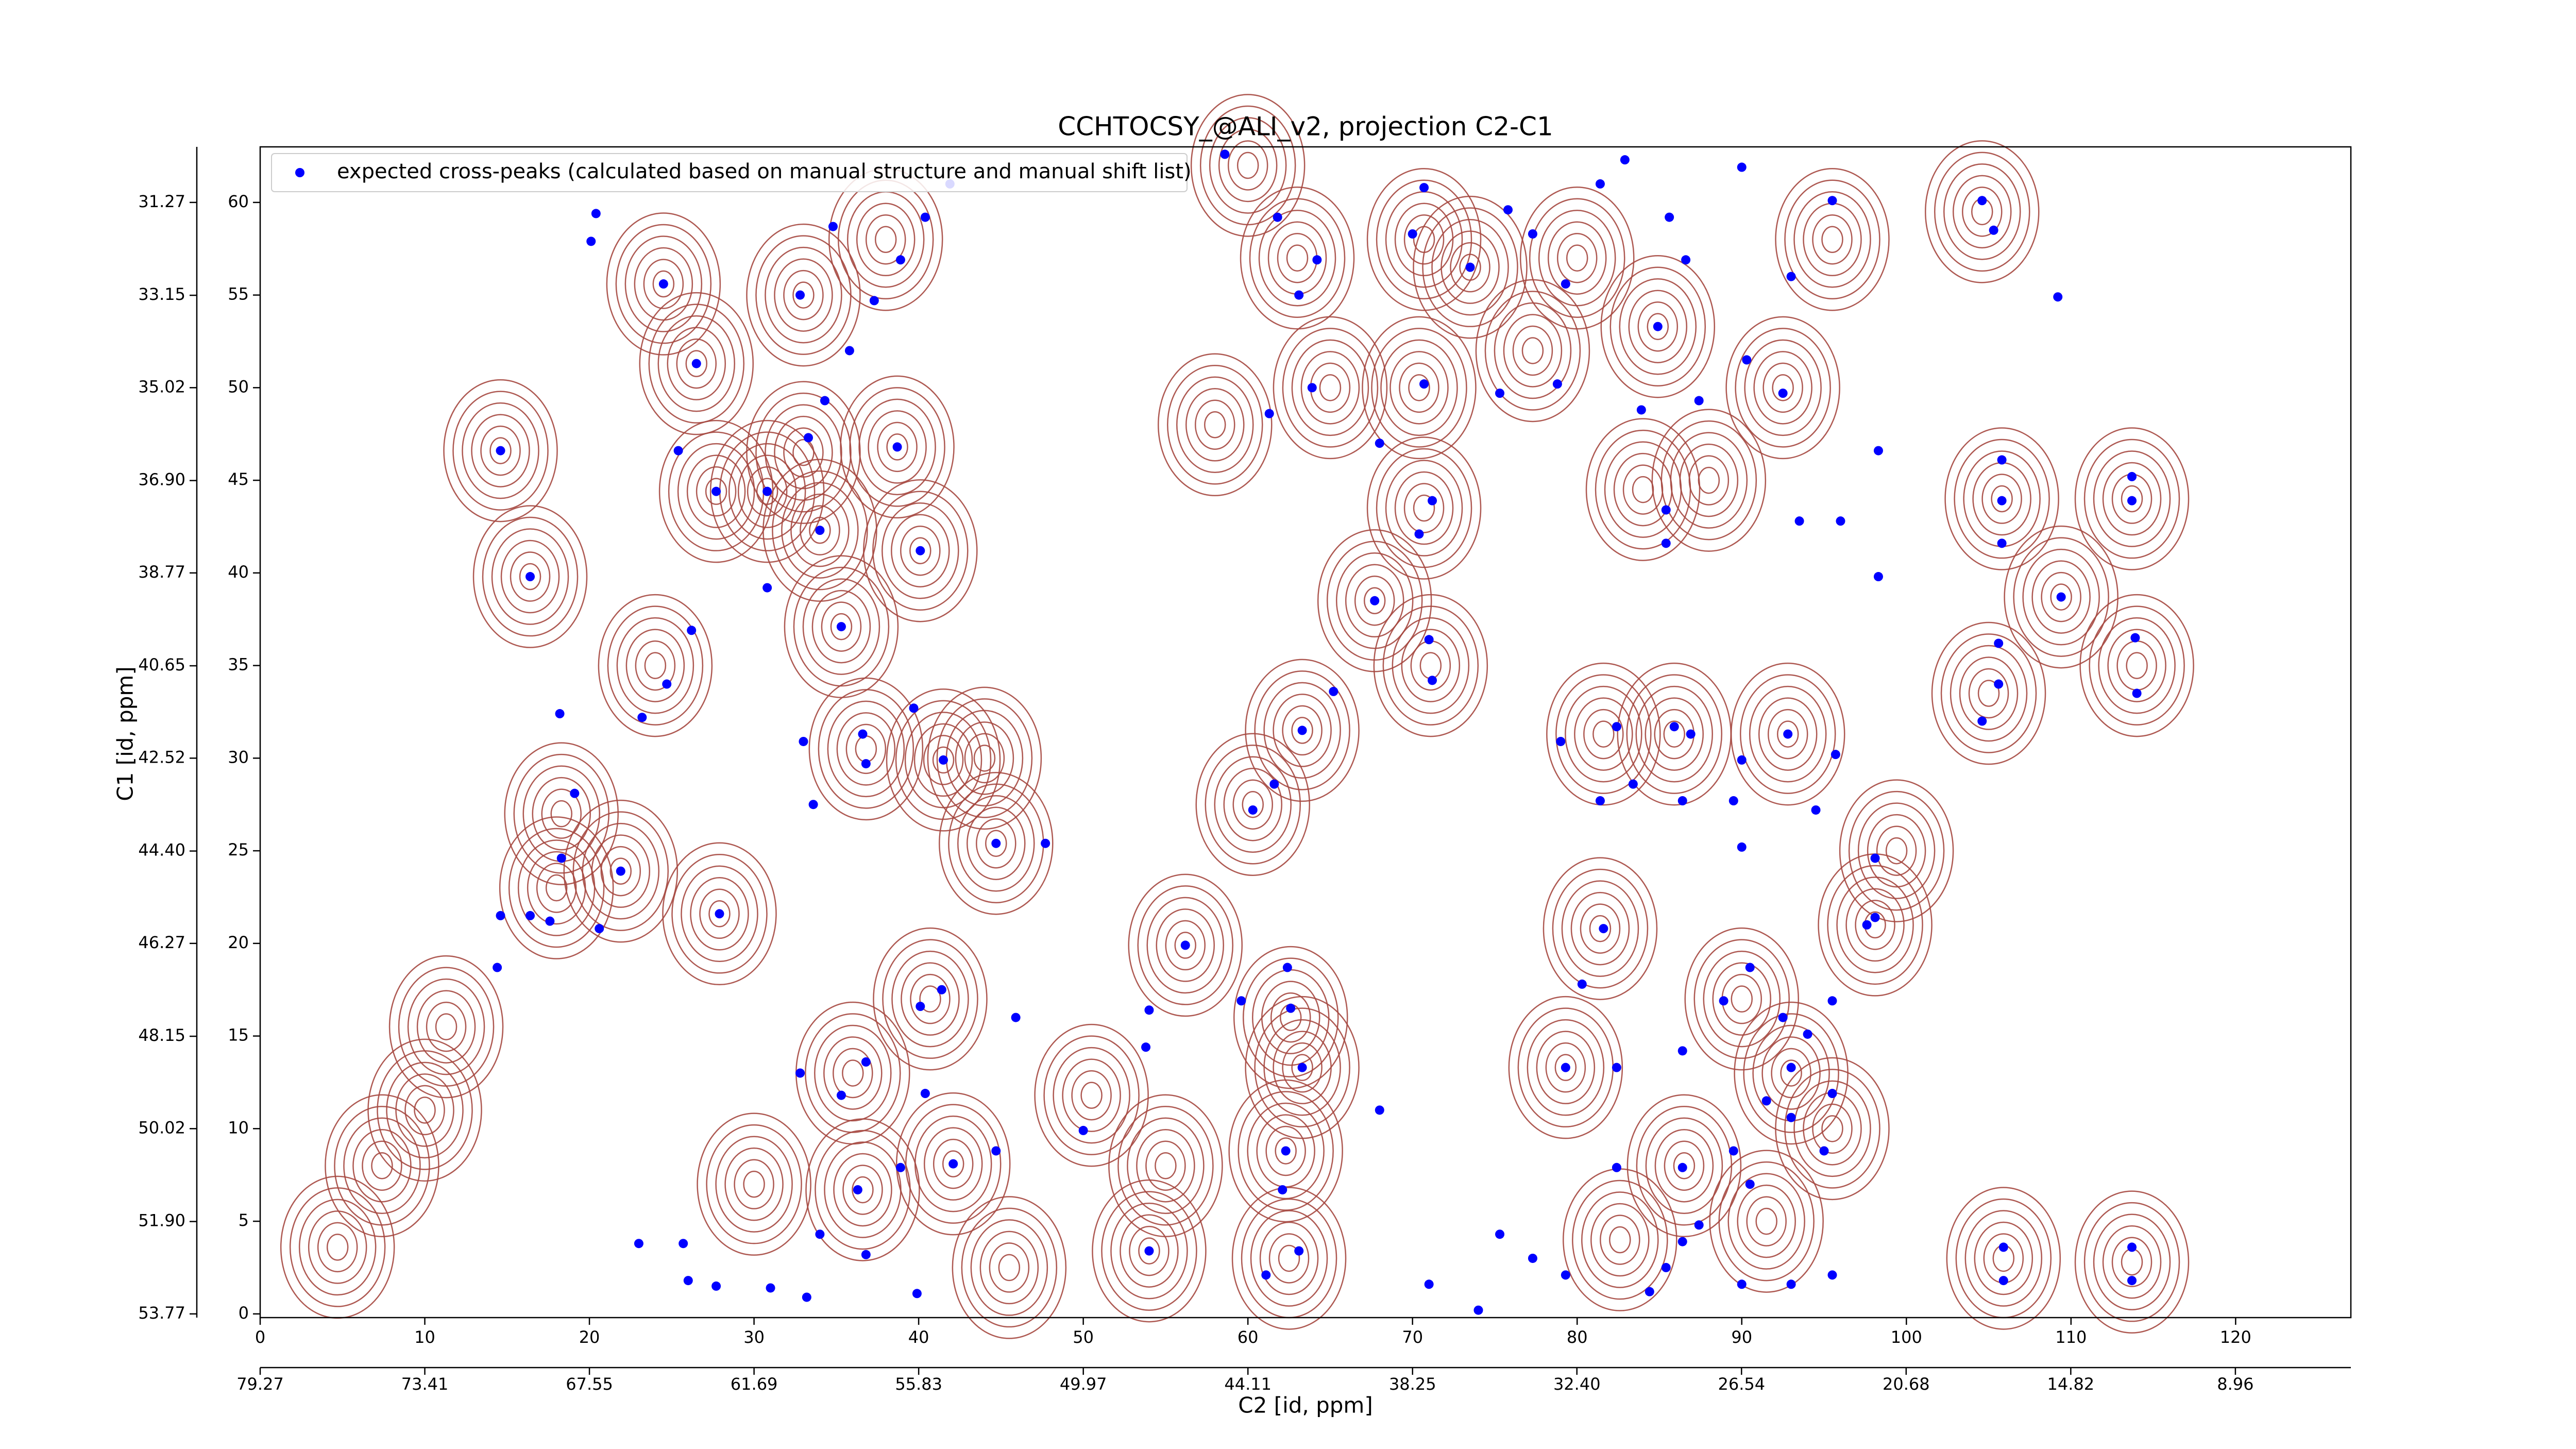 The width and height of the screenshot is (2576, 1449). I want to click on y2-tick-label: 35.02, so click(161, 386).